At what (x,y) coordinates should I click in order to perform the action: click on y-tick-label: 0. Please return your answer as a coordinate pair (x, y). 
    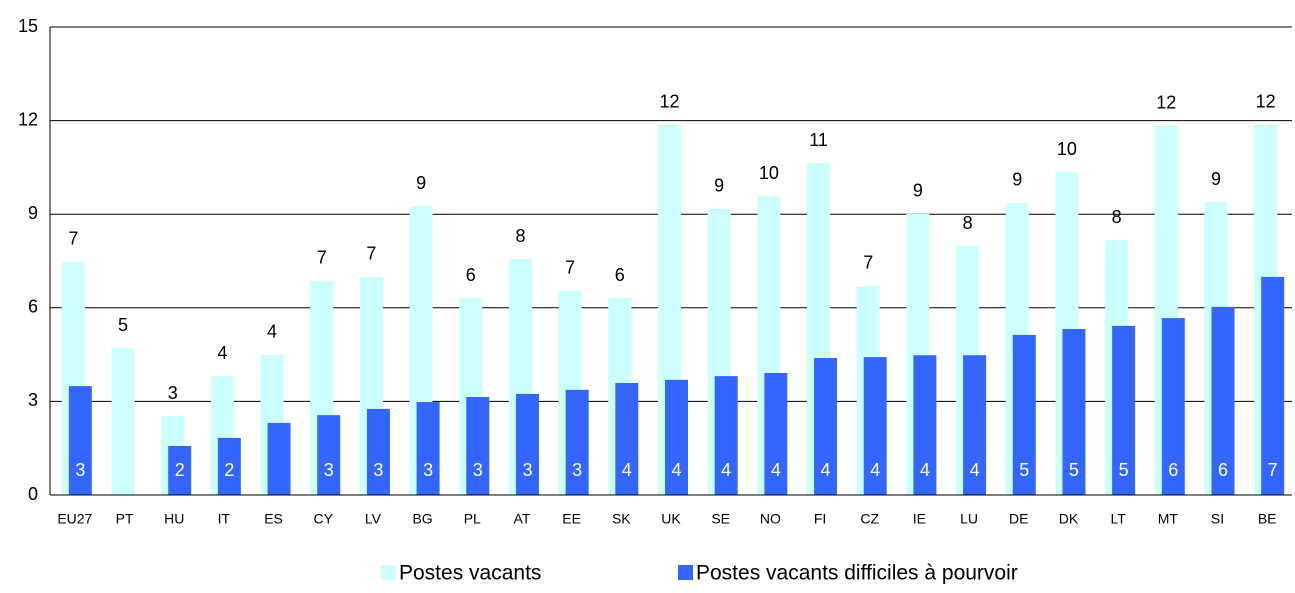
    Looking at the image, I should click on (33, 494).